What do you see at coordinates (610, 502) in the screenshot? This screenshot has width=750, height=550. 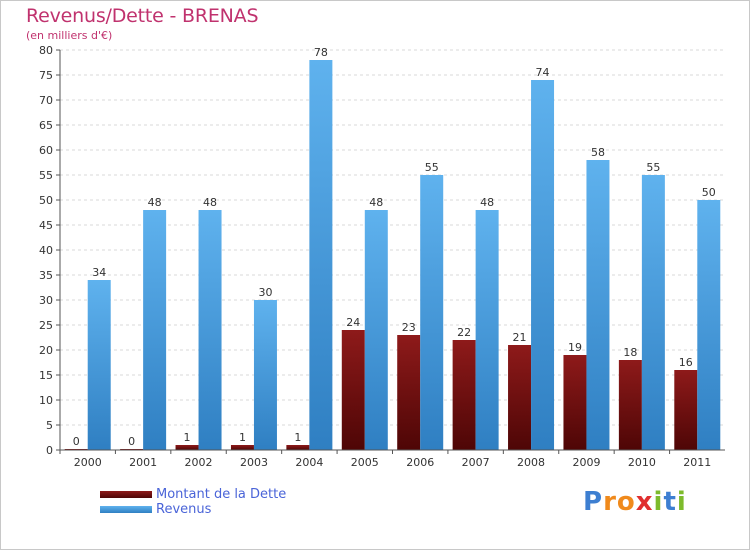 I see `logo-letter: r` at bounding box center [610, 502].